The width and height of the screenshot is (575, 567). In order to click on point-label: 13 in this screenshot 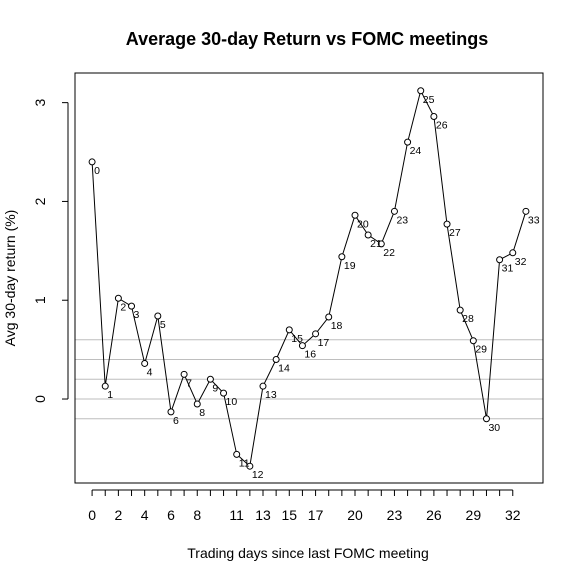, I will do `click(271, 395)`.